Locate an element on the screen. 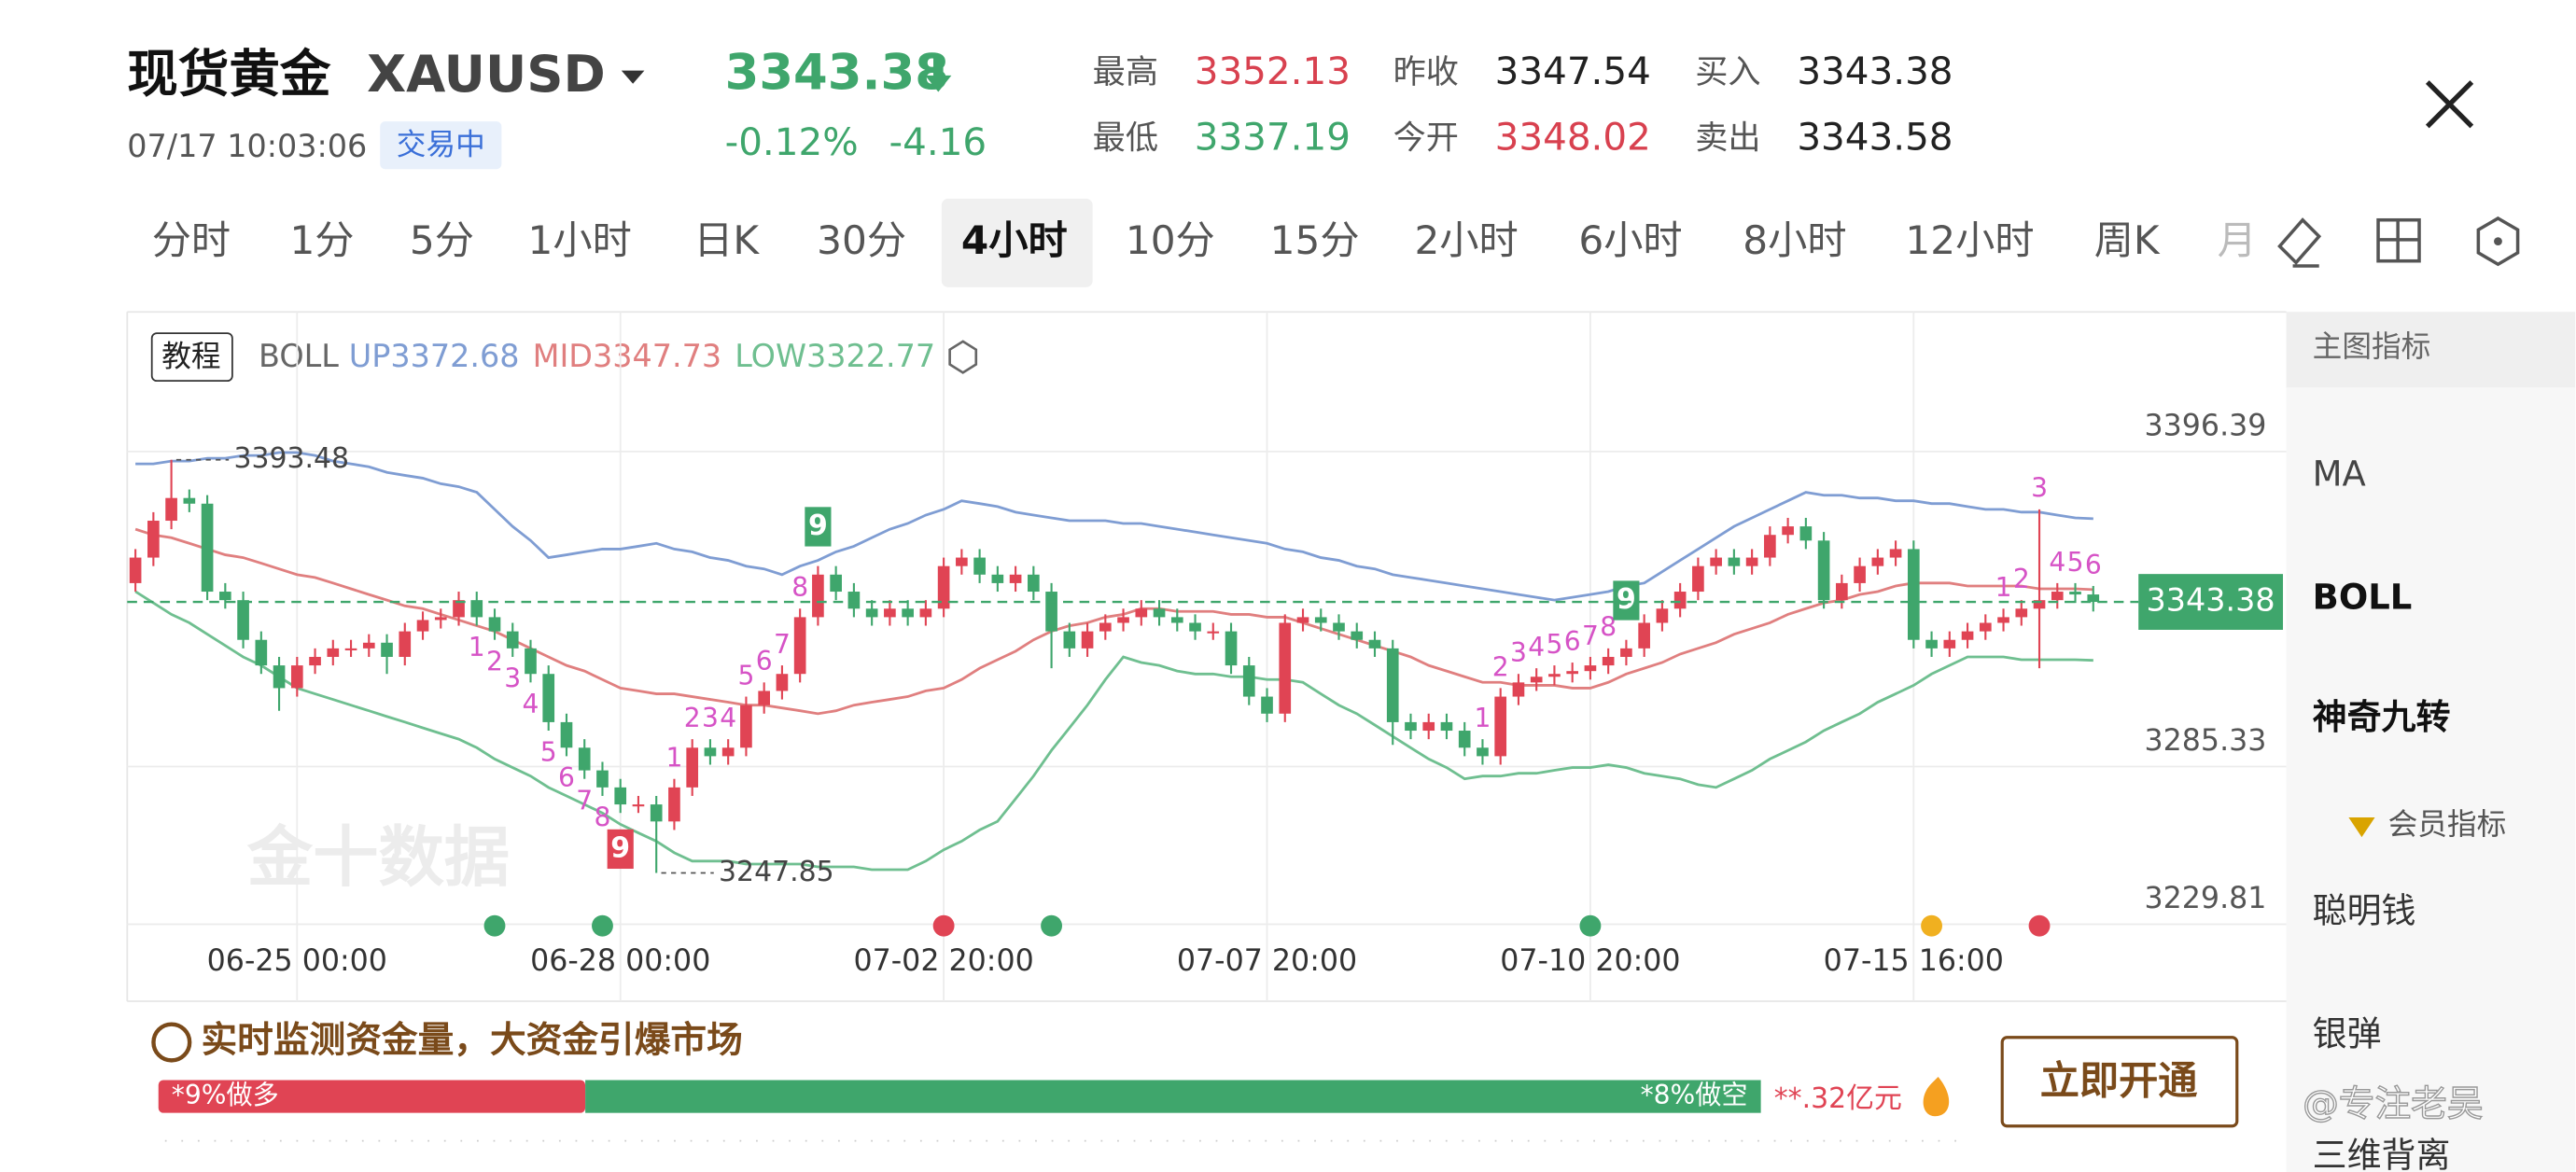  tabs: 分时1分5分1小时日K30分4小时10分15分2小时6小时8小时12小时周K月 is located at coordinates (1204, 240).